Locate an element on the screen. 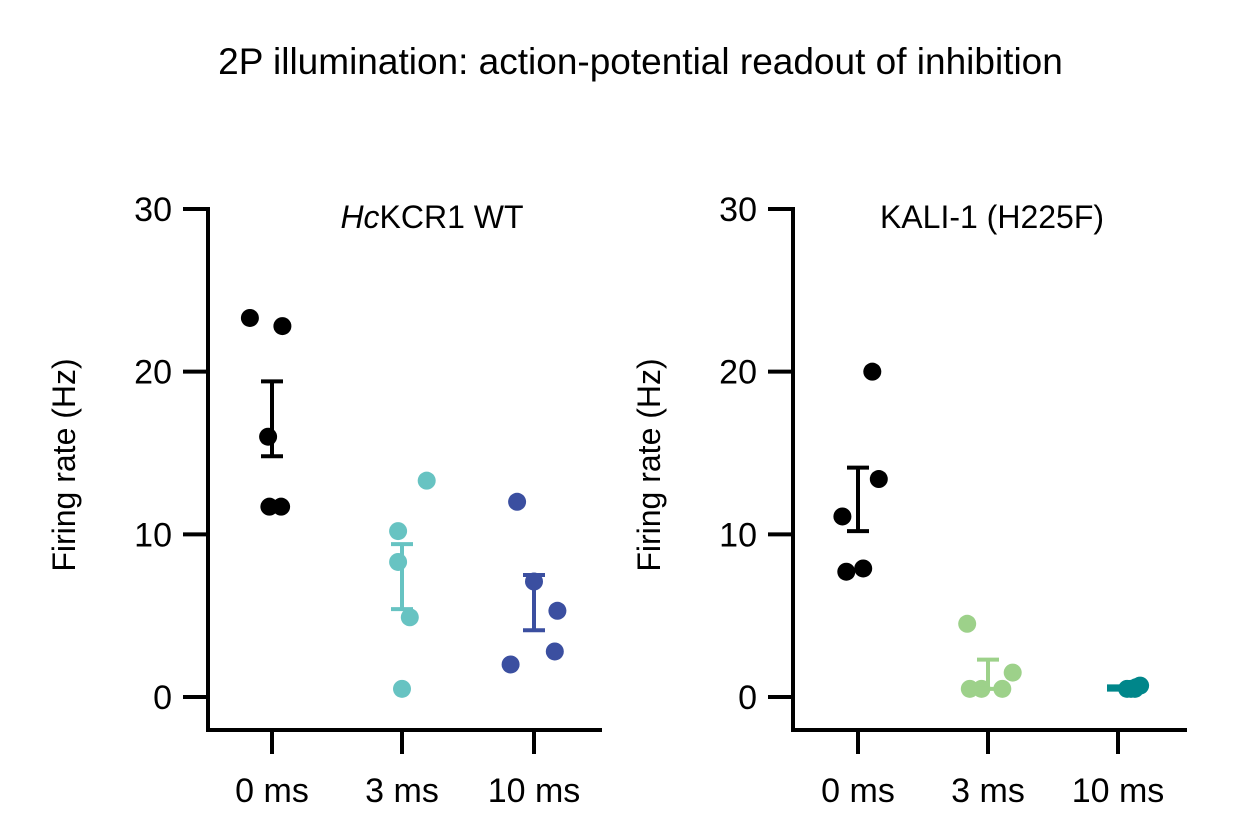 The image size is (1239, 826). panel-title: HcKCR1 WT is located at coordinates (431, 217).